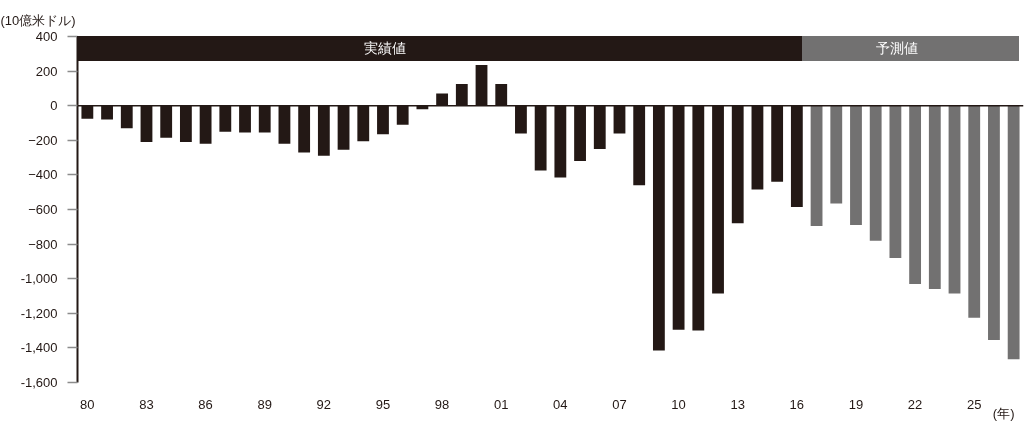  I want to click on text: 予測値, so click(897, 48).